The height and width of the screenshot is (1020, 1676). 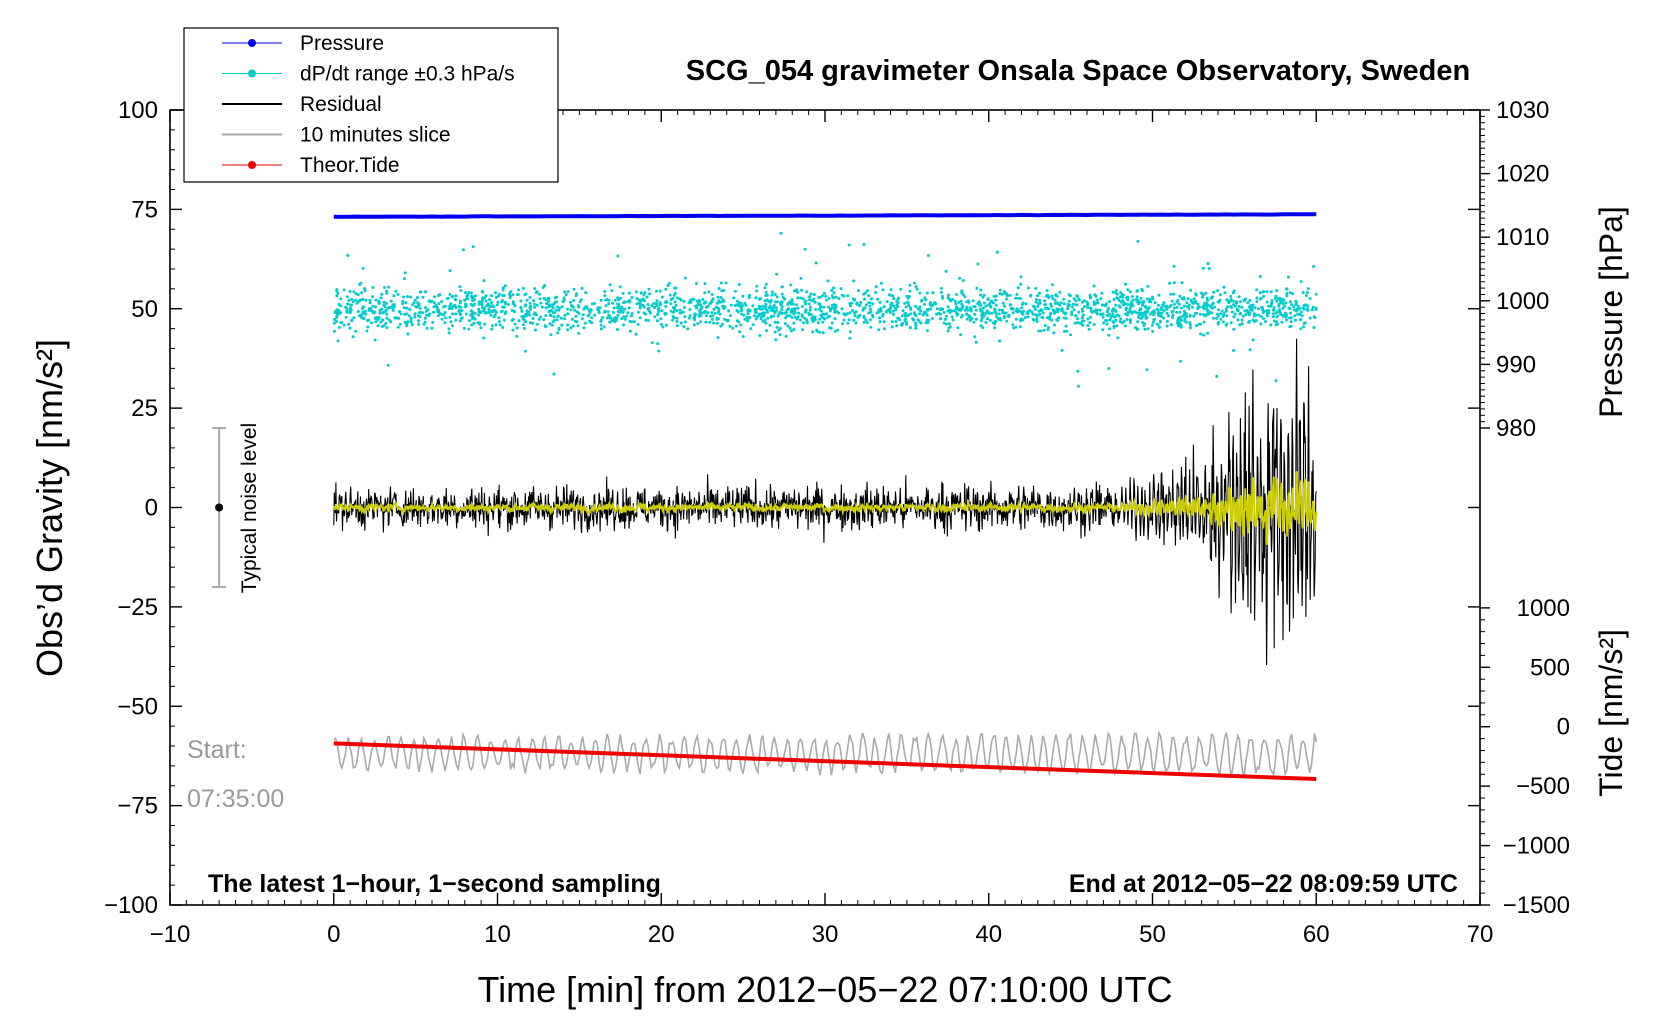 I want to click on tide-tick-label: 0, so click(x=1563, y=727).